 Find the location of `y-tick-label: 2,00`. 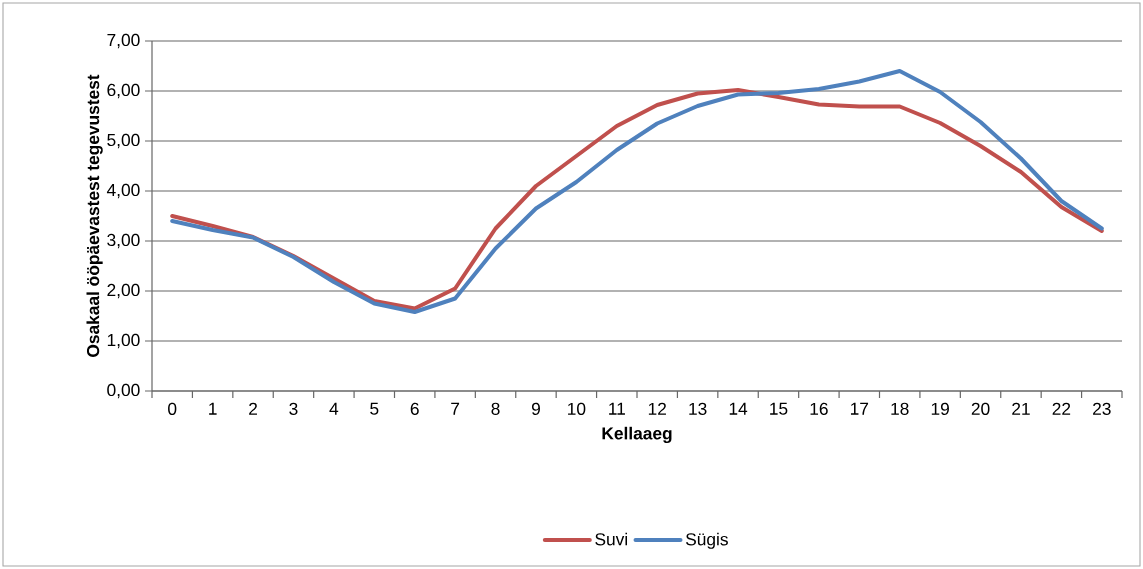

y-tick-label: 2,00 is located at coordinates (123, 291).